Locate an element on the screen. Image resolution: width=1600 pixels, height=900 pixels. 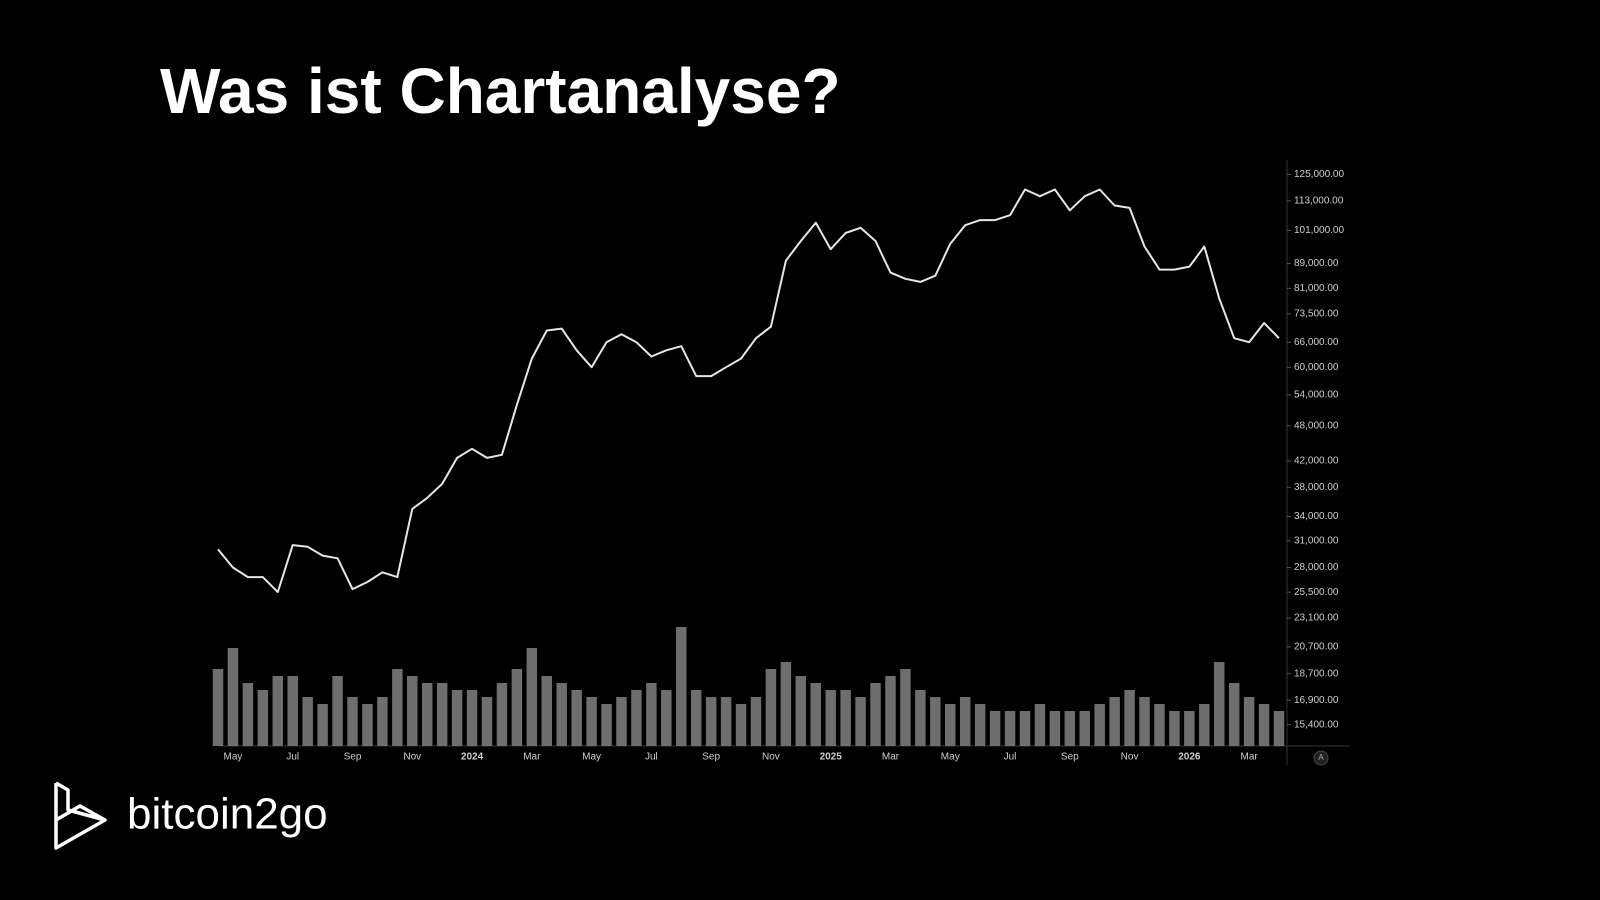
y-tick-label: 113,000.00 is located at coordinates (1319, 200).